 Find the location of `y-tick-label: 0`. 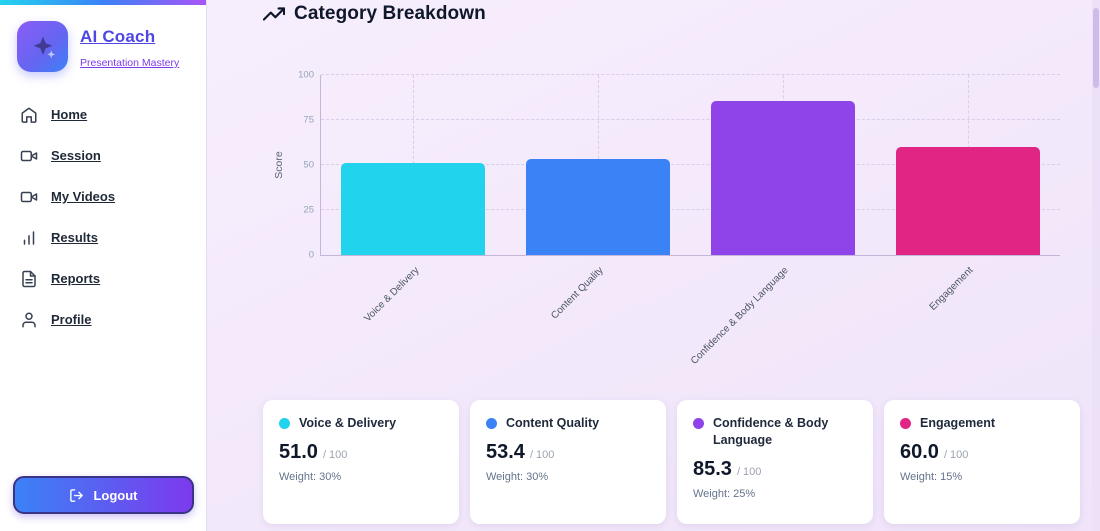

y-tick-label: 0 is located at coordinates (311, 255).